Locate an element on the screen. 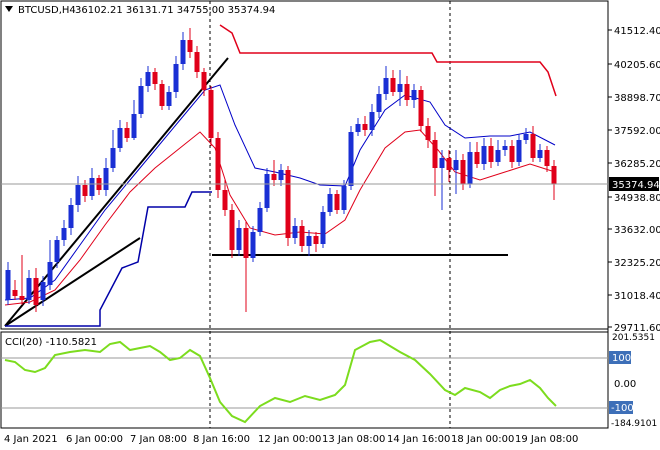  price-tick: 37592.00 is located at coordinates (637, 131).